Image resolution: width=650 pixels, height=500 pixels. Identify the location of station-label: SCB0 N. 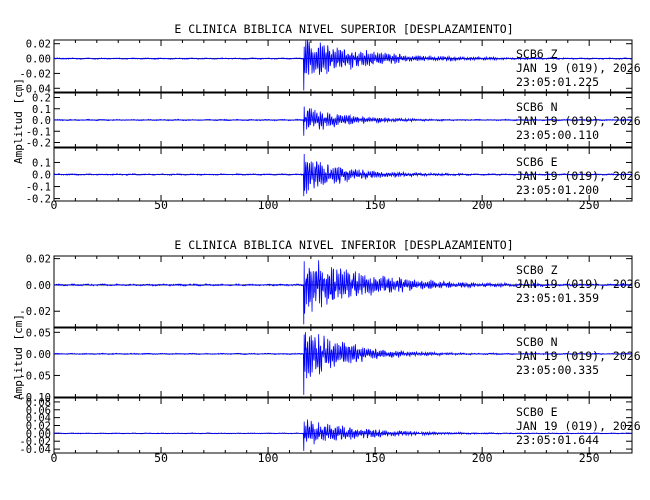
(537, 342).